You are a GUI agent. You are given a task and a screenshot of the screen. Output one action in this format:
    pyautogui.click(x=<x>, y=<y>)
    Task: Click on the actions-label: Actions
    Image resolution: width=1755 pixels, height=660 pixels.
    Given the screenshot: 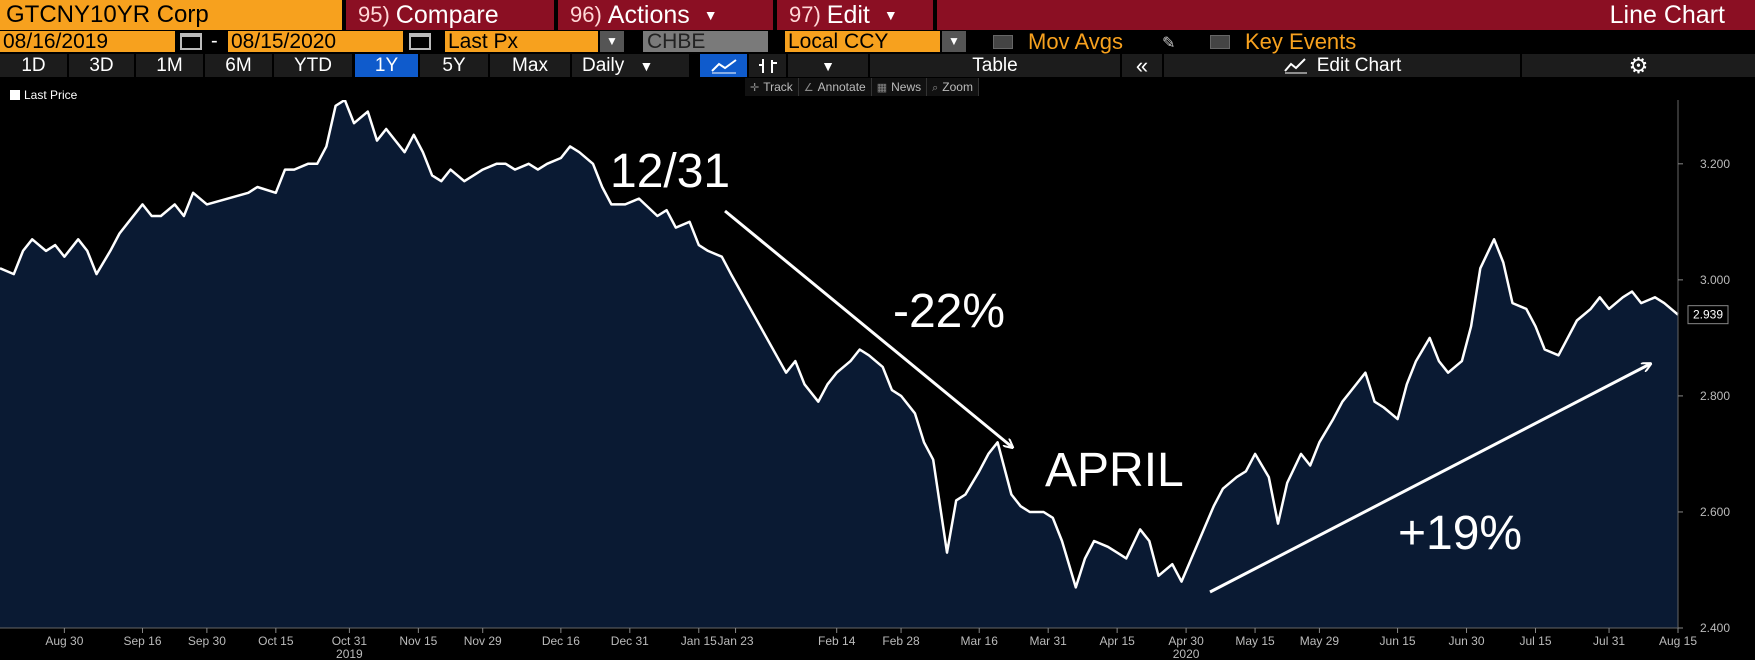 What is the action you would take?
    pyautogui.click(x=648, y=15)
    